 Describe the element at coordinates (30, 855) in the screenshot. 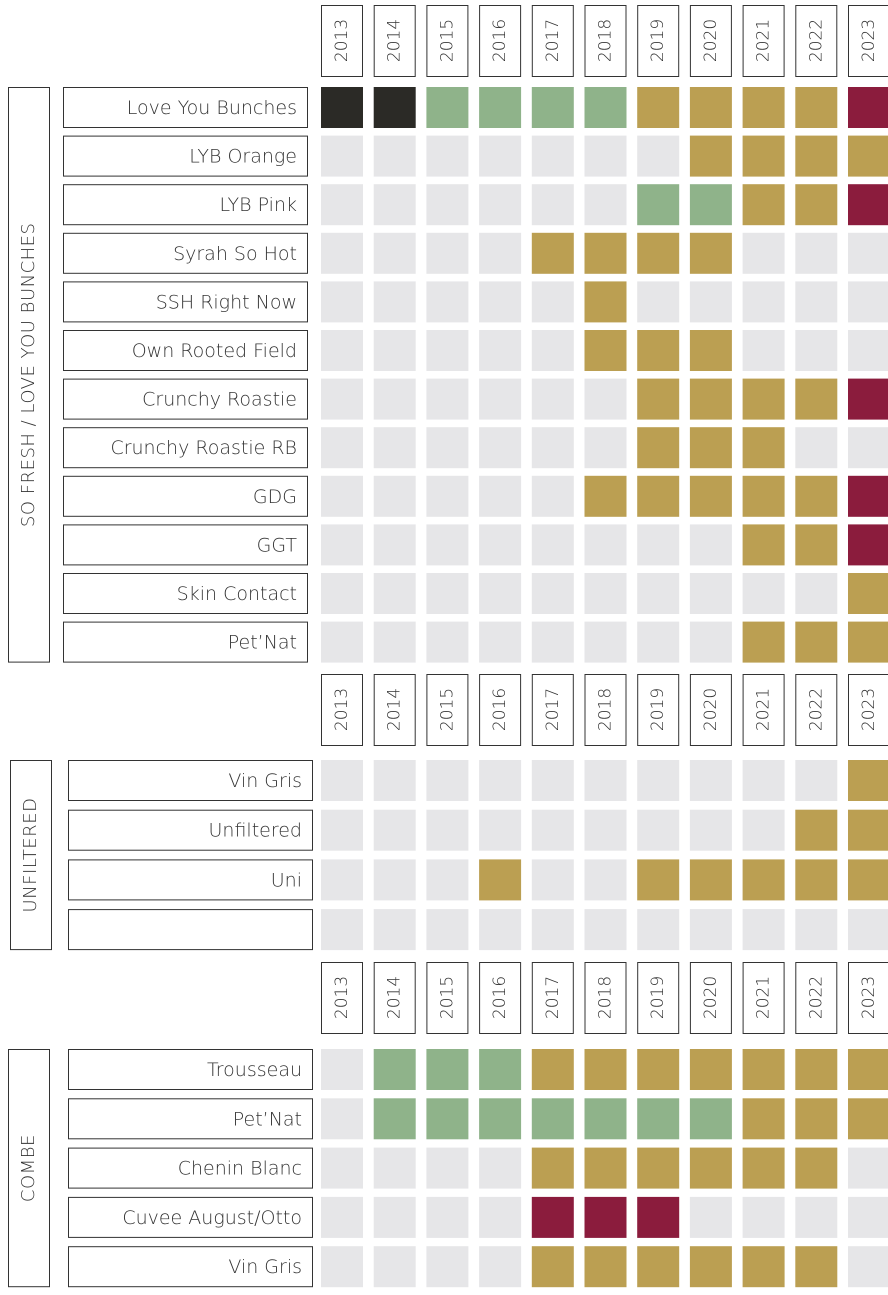

I see `section-title: UNFILTERED` at that location.